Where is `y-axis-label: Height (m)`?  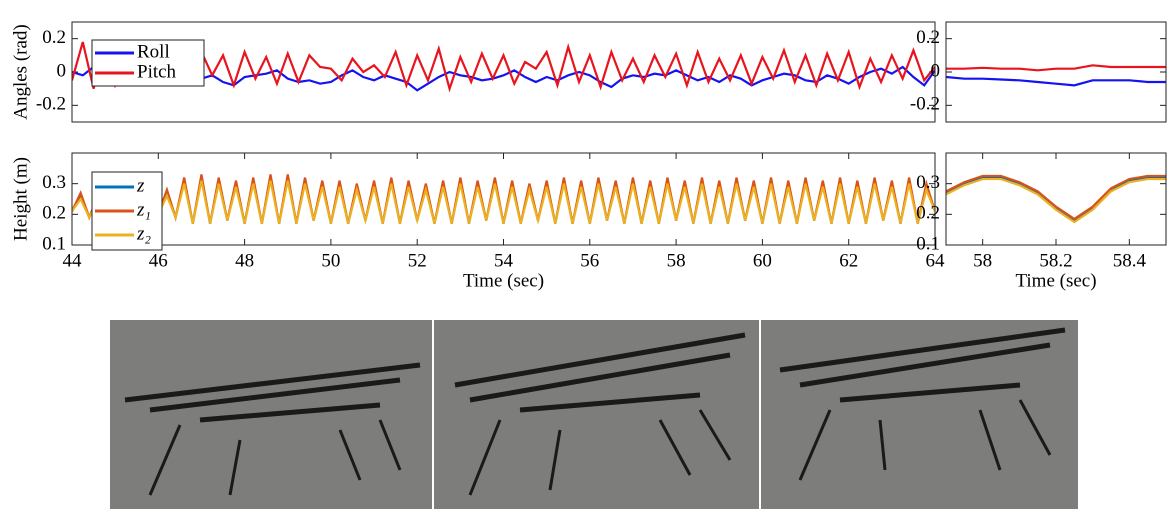
y-axis-label: Height (m) is located at coordinates (20, 199).